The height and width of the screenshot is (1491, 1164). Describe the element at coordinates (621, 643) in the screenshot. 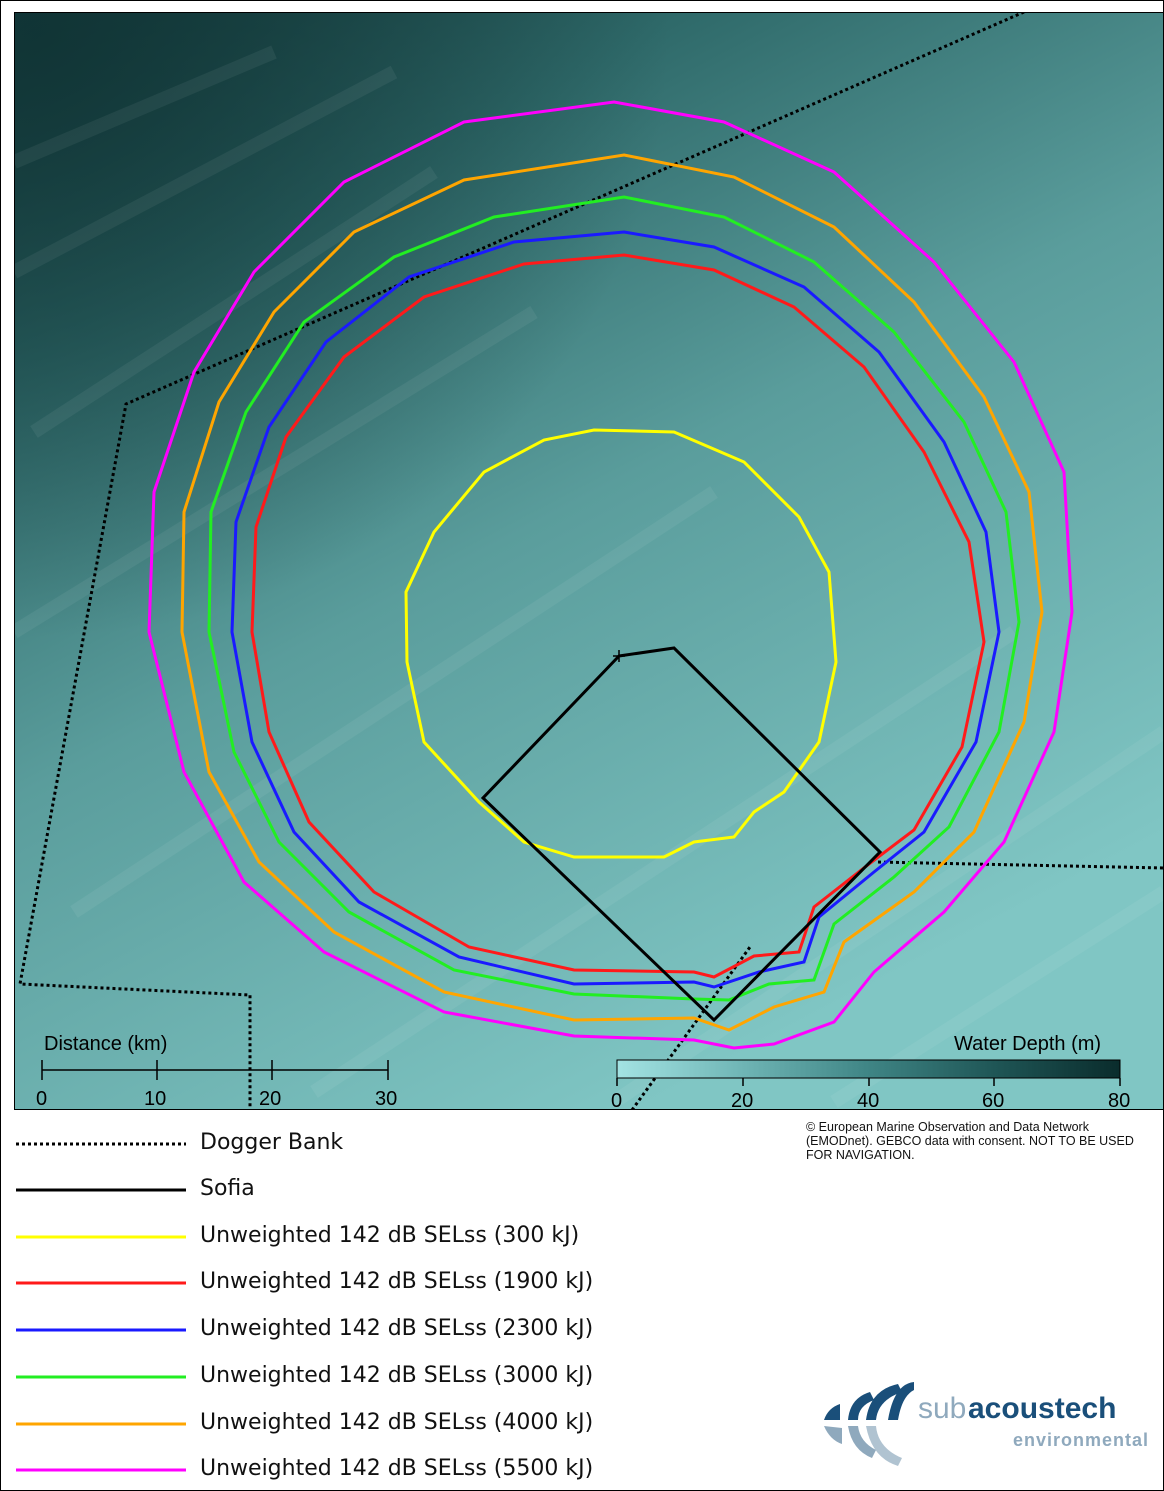

I see `contour-300kj` at that location.